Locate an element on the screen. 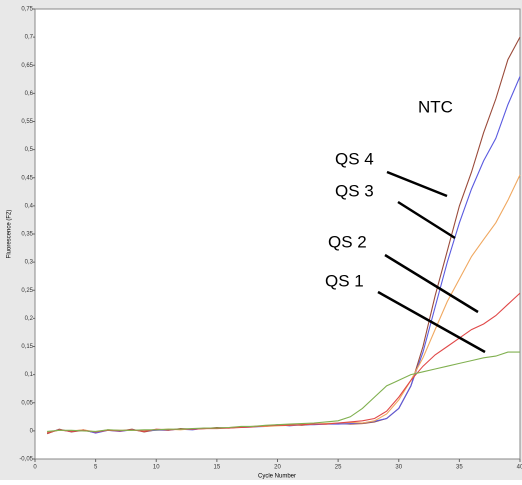 This screenshot has width=522, height=485. annotation: NTC is located at coordinates (435, 106).